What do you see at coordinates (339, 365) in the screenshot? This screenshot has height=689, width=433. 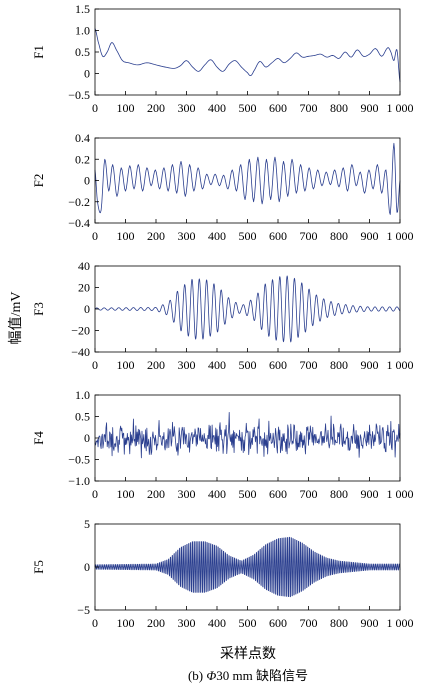 I see `x-tick-label-f3: 800` at bounding box center [339, 365].